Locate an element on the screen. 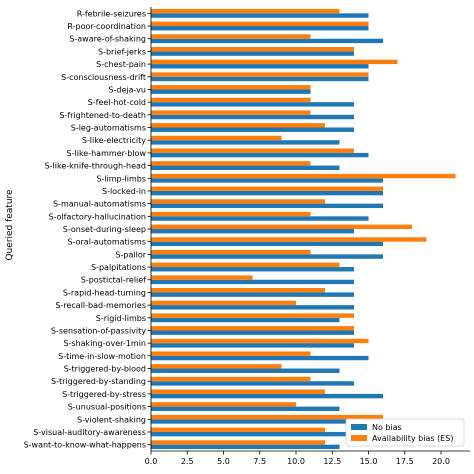  y-tick-label: S-want-to-know-what-happens is located at coordinates (85, 445).